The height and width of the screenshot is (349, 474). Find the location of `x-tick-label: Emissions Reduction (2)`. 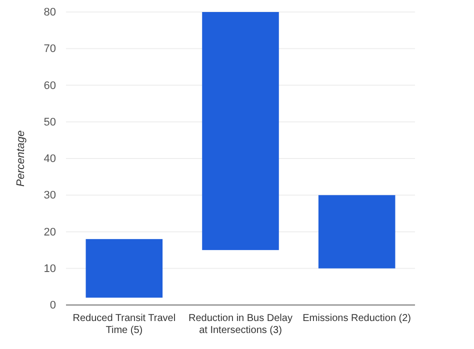

x-tick-label: Emissions Reduction (2) is located at coordinates (357, 318).